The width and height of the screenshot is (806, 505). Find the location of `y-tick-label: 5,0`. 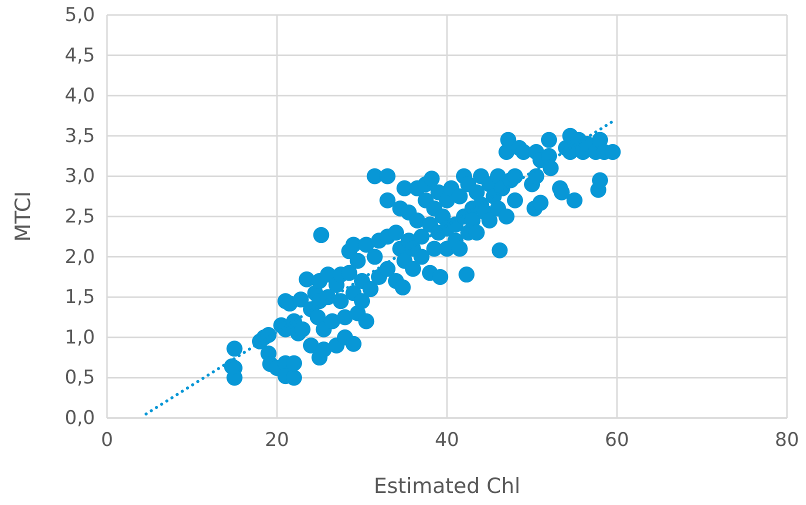

y-tick-label: 5,0 is located at coordinates (79, 15).